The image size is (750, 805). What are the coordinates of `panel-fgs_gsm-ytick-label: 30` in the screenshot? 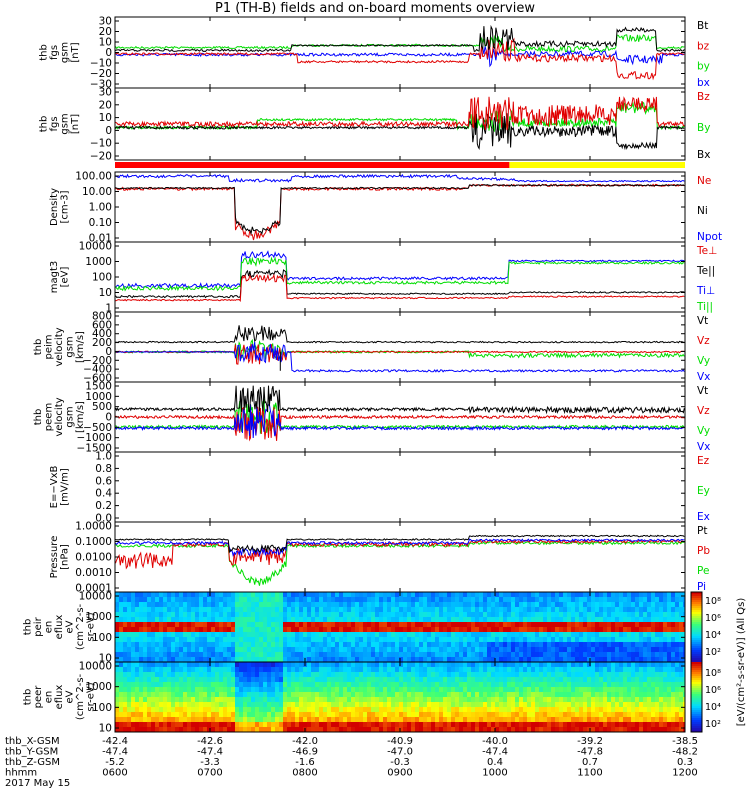 It's located at (105, 22).